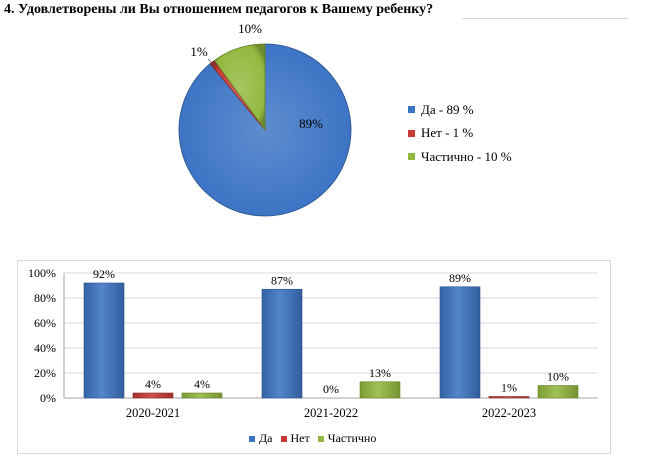 This screenshot has height=466, width=663. Describe the element at coordinates (460, 278) in the screenshot. I see `bar-data-label: 89%` at that location.